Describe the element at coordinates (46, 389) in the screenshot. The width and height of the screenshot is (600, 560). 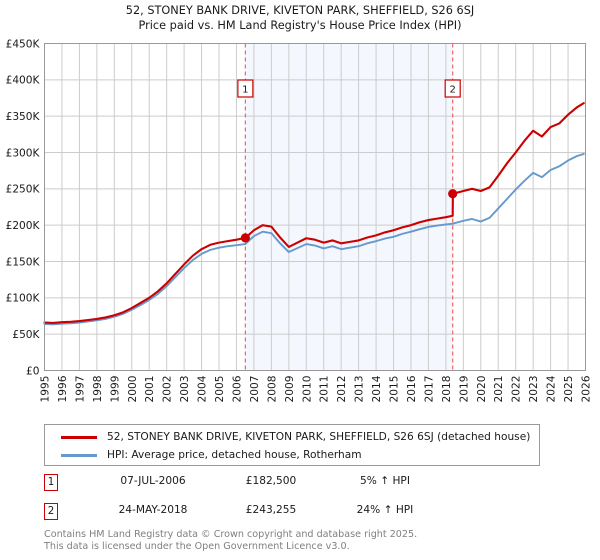
I see `svg-text: 1995` at that location.